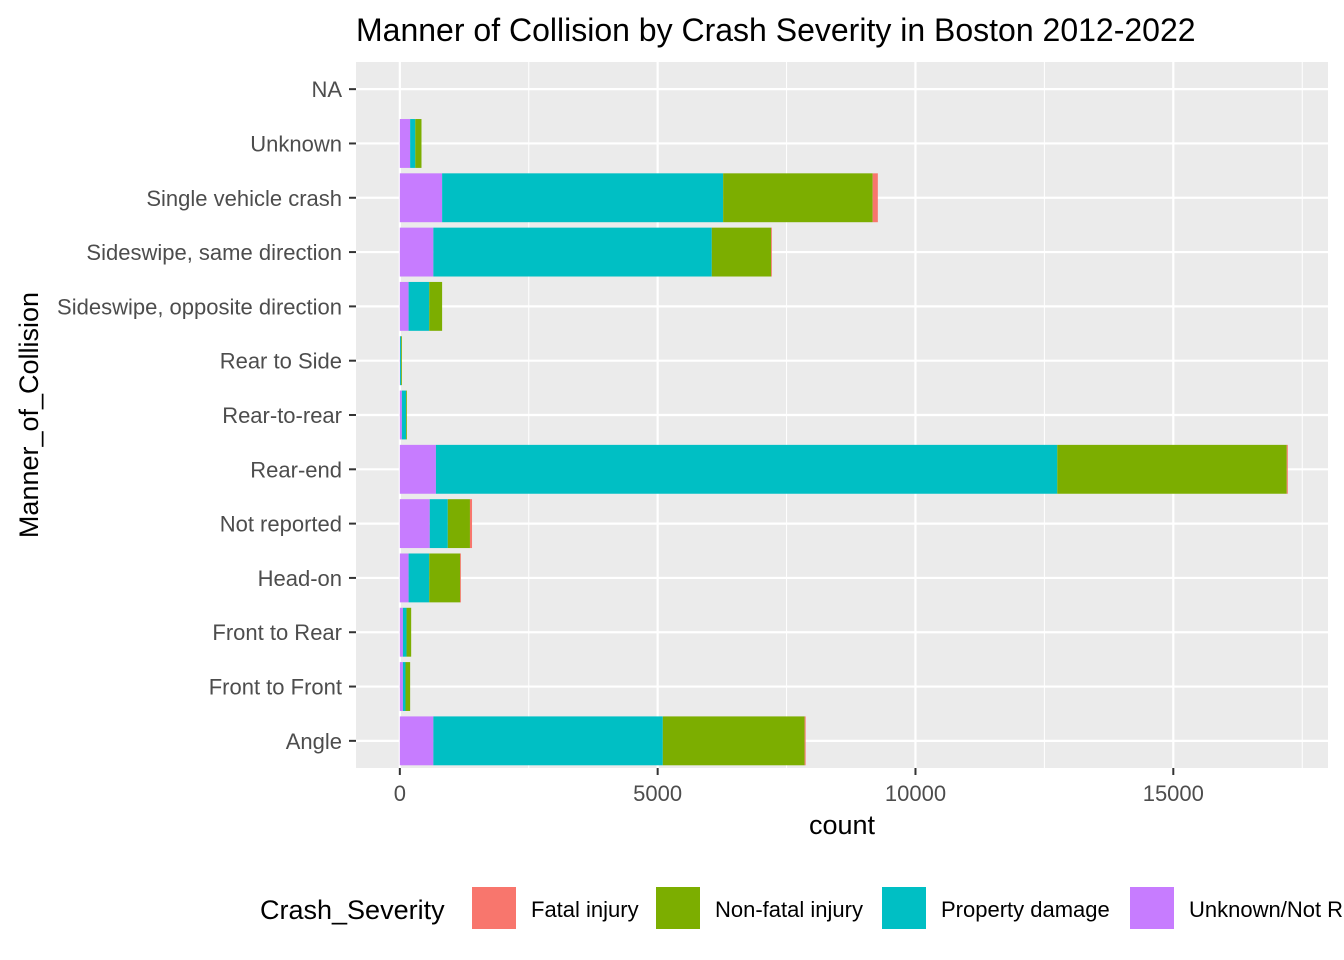  I want to click on y-tick-label: Front to Front, so click(275, 687).